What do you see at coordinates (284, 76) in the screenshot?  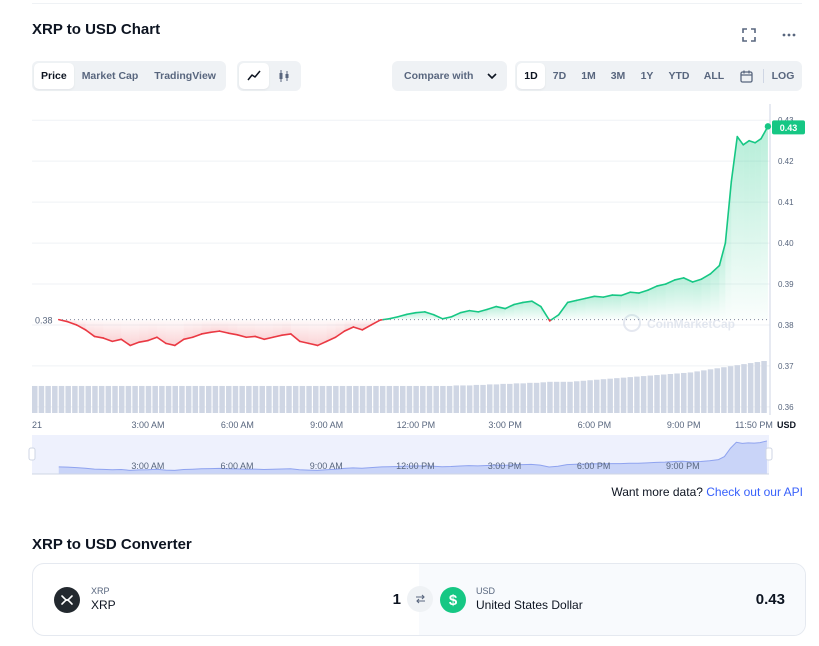 I see `candlestick-icon` at bounding box center [284, 76].